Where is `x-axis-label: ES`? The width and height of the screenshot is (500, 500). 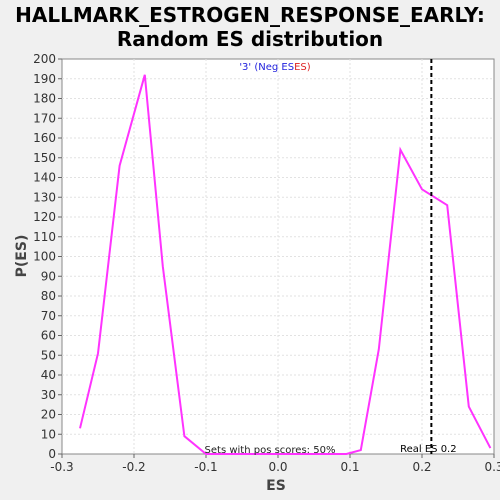
x-axis-label: ES is located at coordinates (276, 486).